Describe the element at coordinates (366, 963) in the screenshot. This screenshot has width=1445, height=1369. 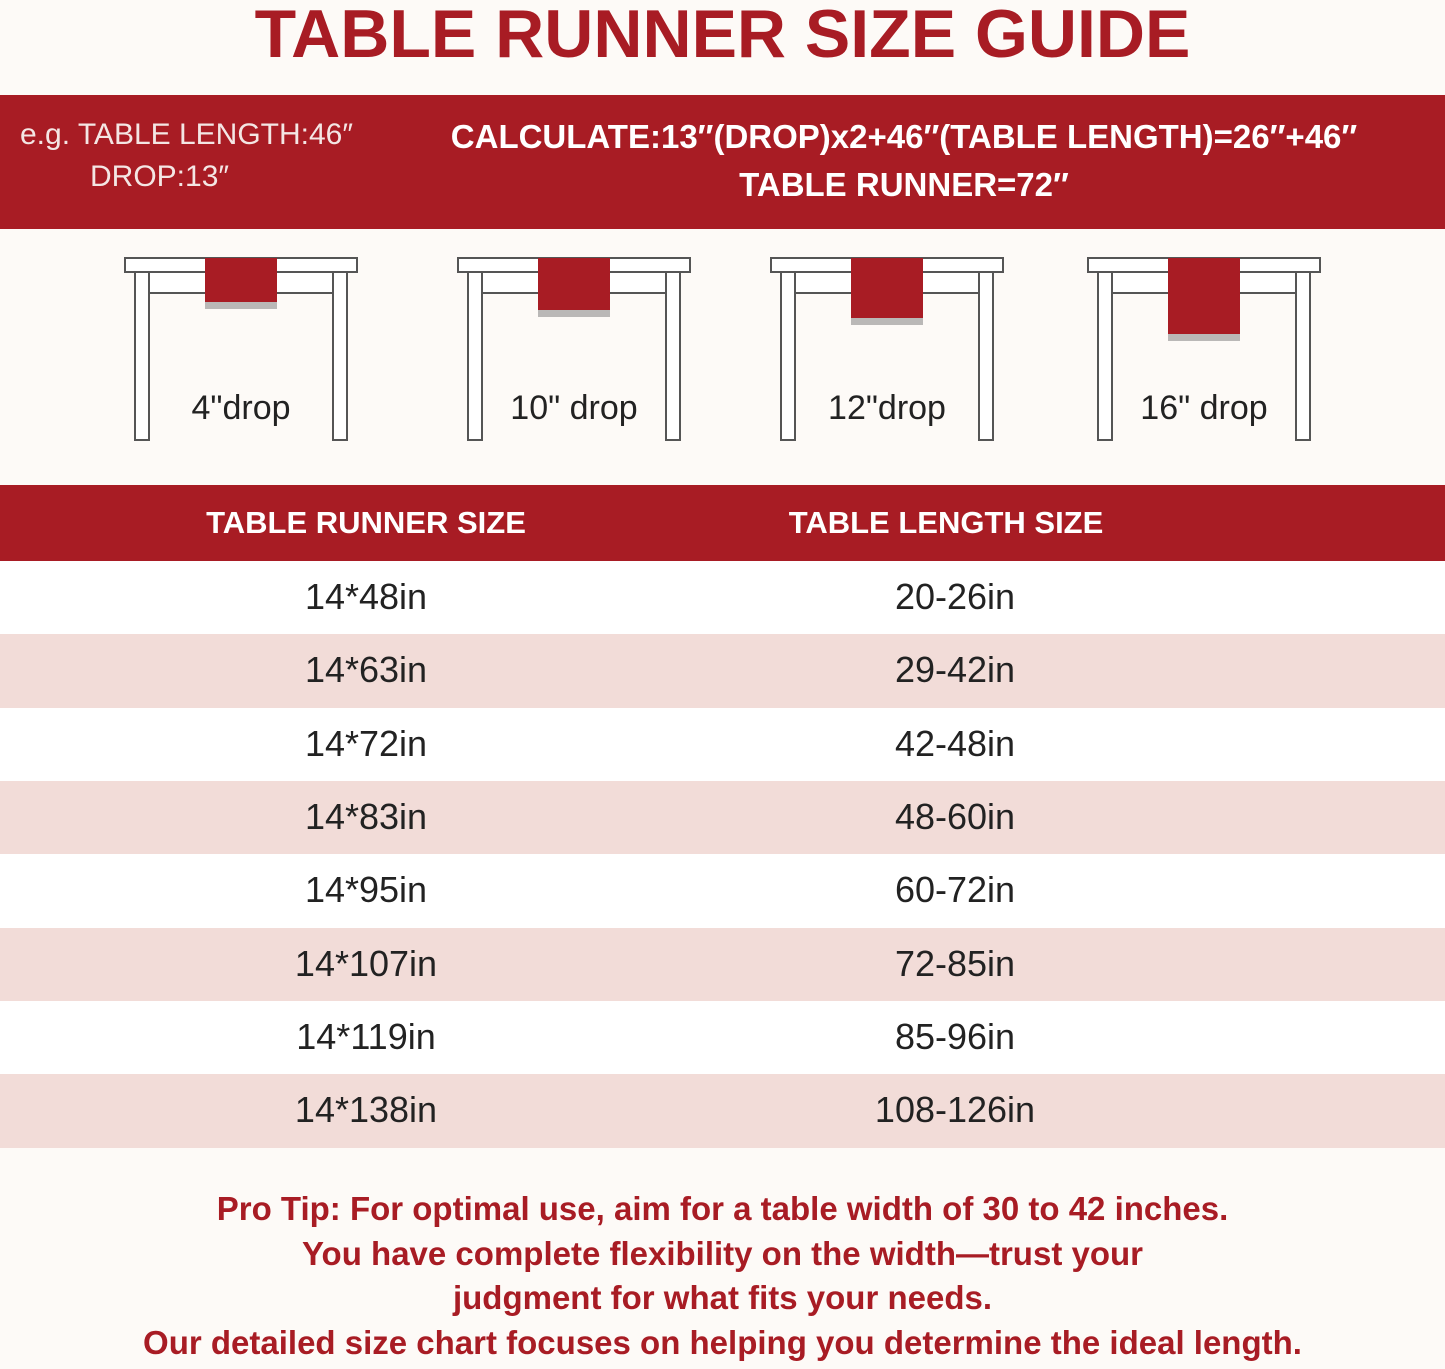
I see `cell: 14*107in` at that location.